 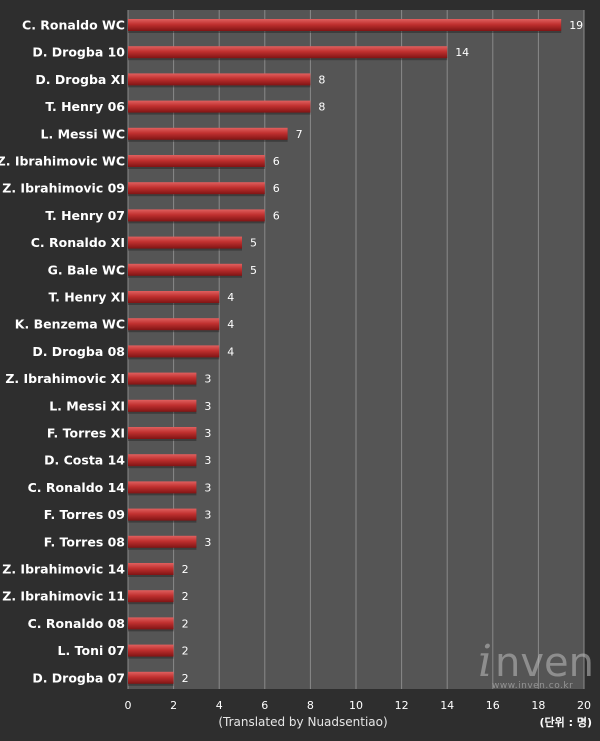 What do you see at coordinates (85, 215) in the screenshot?
I see `category-label: T. Henry 07` at bounding box center [85, 215].